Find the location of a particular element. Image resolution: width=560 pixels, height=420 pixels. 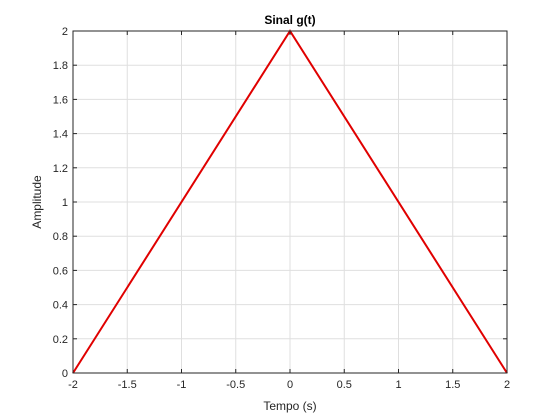

y-tick-label: 1.2 is located at coordinates (60, 169).